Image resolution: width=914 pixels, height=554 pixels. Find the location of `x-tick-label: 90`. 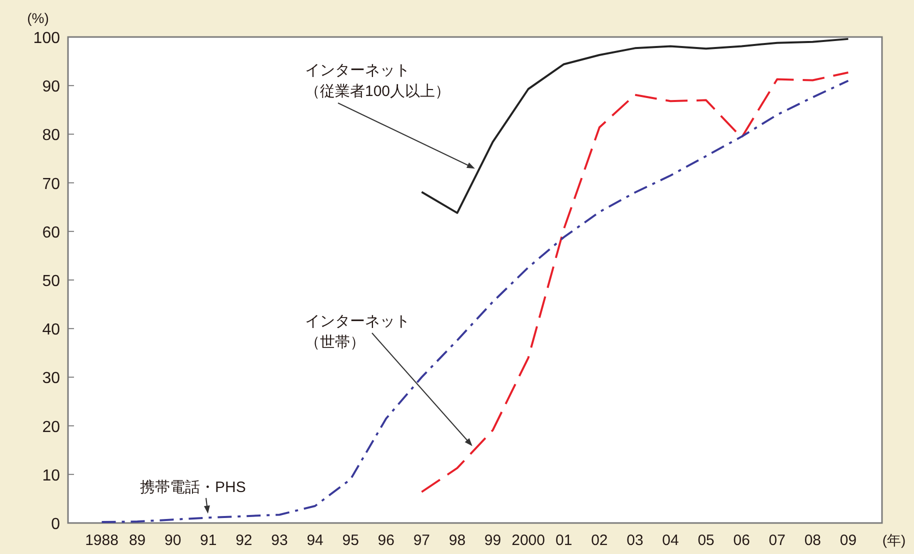

x-tick-label: 90 is located at coordinates (173, 540).